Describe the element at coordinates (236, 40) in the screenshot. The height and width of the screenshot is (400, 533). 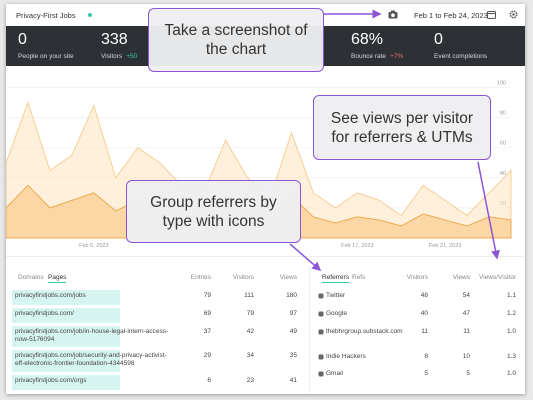
I see `callout: Take a screenshot of the chart` at that location.